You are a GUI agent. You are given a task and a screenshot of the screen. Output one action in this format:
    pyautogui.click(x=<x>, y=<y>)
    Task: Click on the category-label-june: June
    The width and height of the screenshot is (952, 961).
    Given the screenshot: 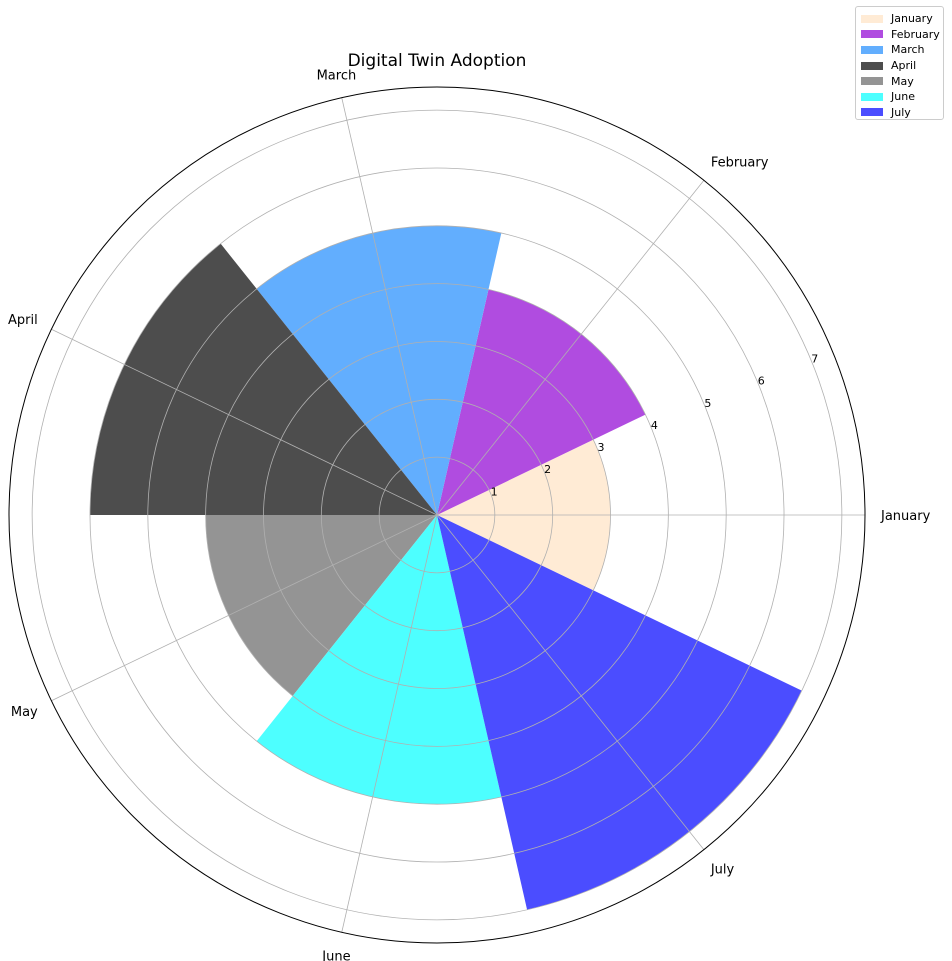 What is the action you would take?
    pyautogui.click(x=335, y=955)
    